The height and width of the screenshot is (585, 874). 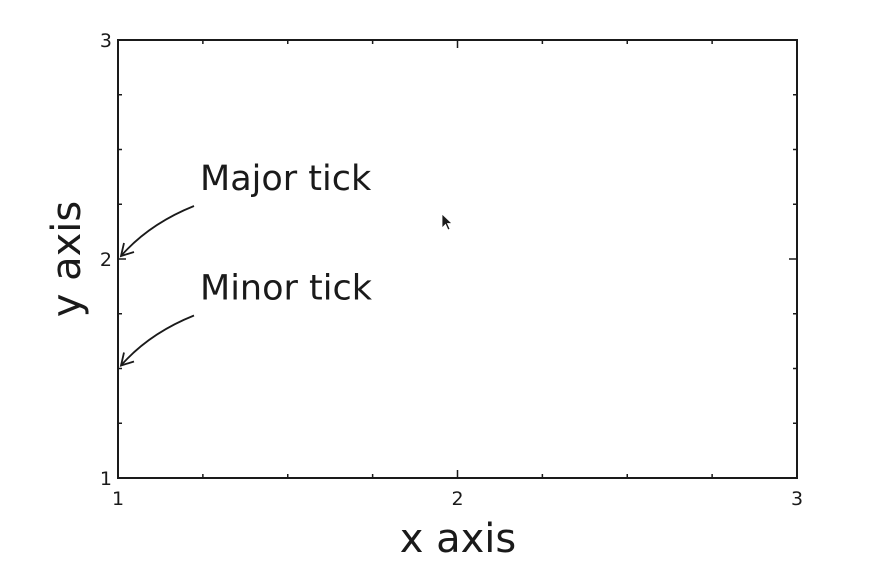 I want to click on y-tick-label: 2, so click(x=106, y=260).